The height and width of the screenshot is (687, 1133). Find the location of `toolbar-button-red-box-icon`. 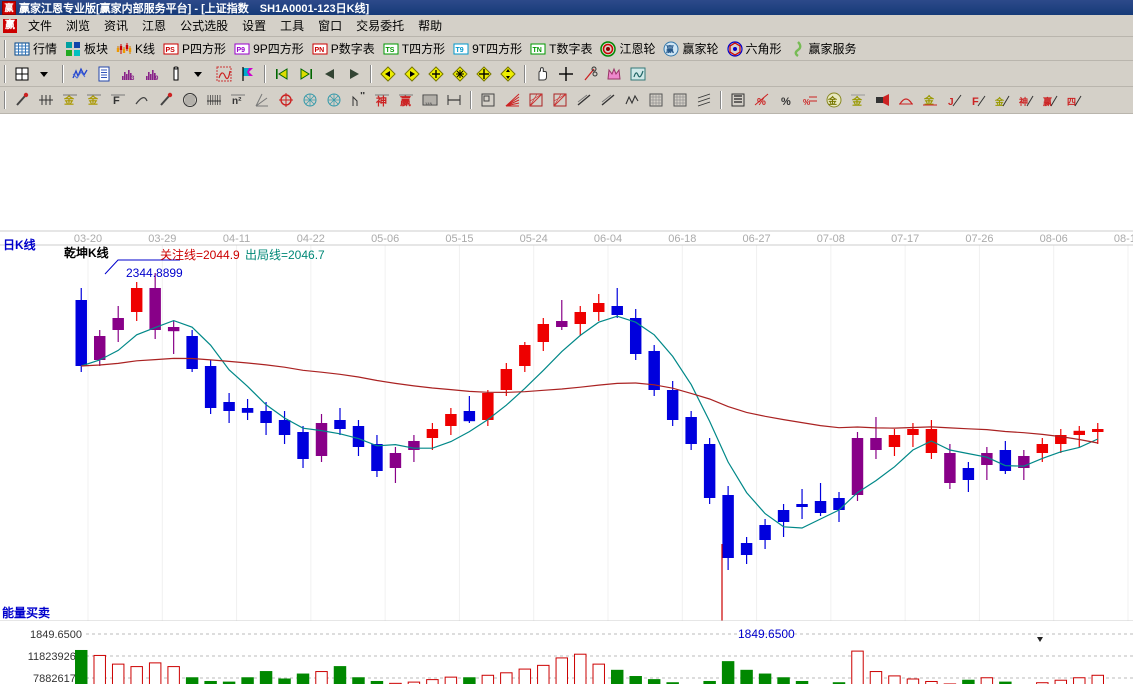

toolbar-button-red-box-icon is located at coordinates (536, 100).